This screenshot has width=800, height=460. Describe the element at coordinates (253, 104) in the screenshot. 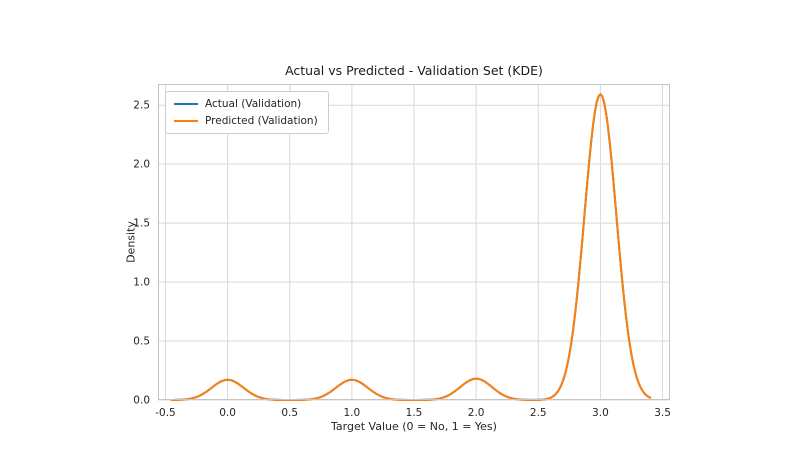

I see `legend-label-actual: Actual (Validation)` at that location.